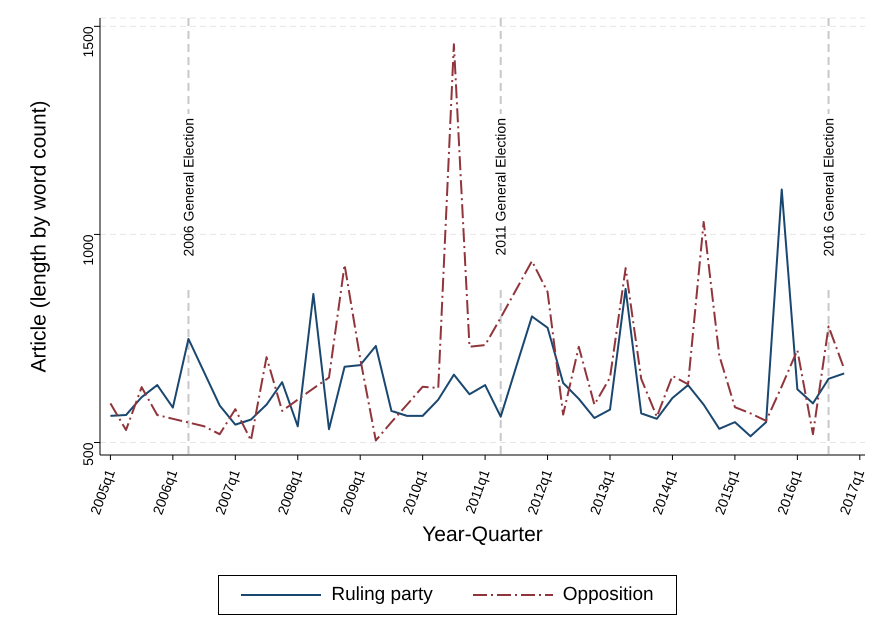 The width and height of the screenshot is (877, 633). What do you see at coordinates (828, 187) in the screenshot?
I see `ref-line-label: 2016 General Election` at bounding box center [828, 187].